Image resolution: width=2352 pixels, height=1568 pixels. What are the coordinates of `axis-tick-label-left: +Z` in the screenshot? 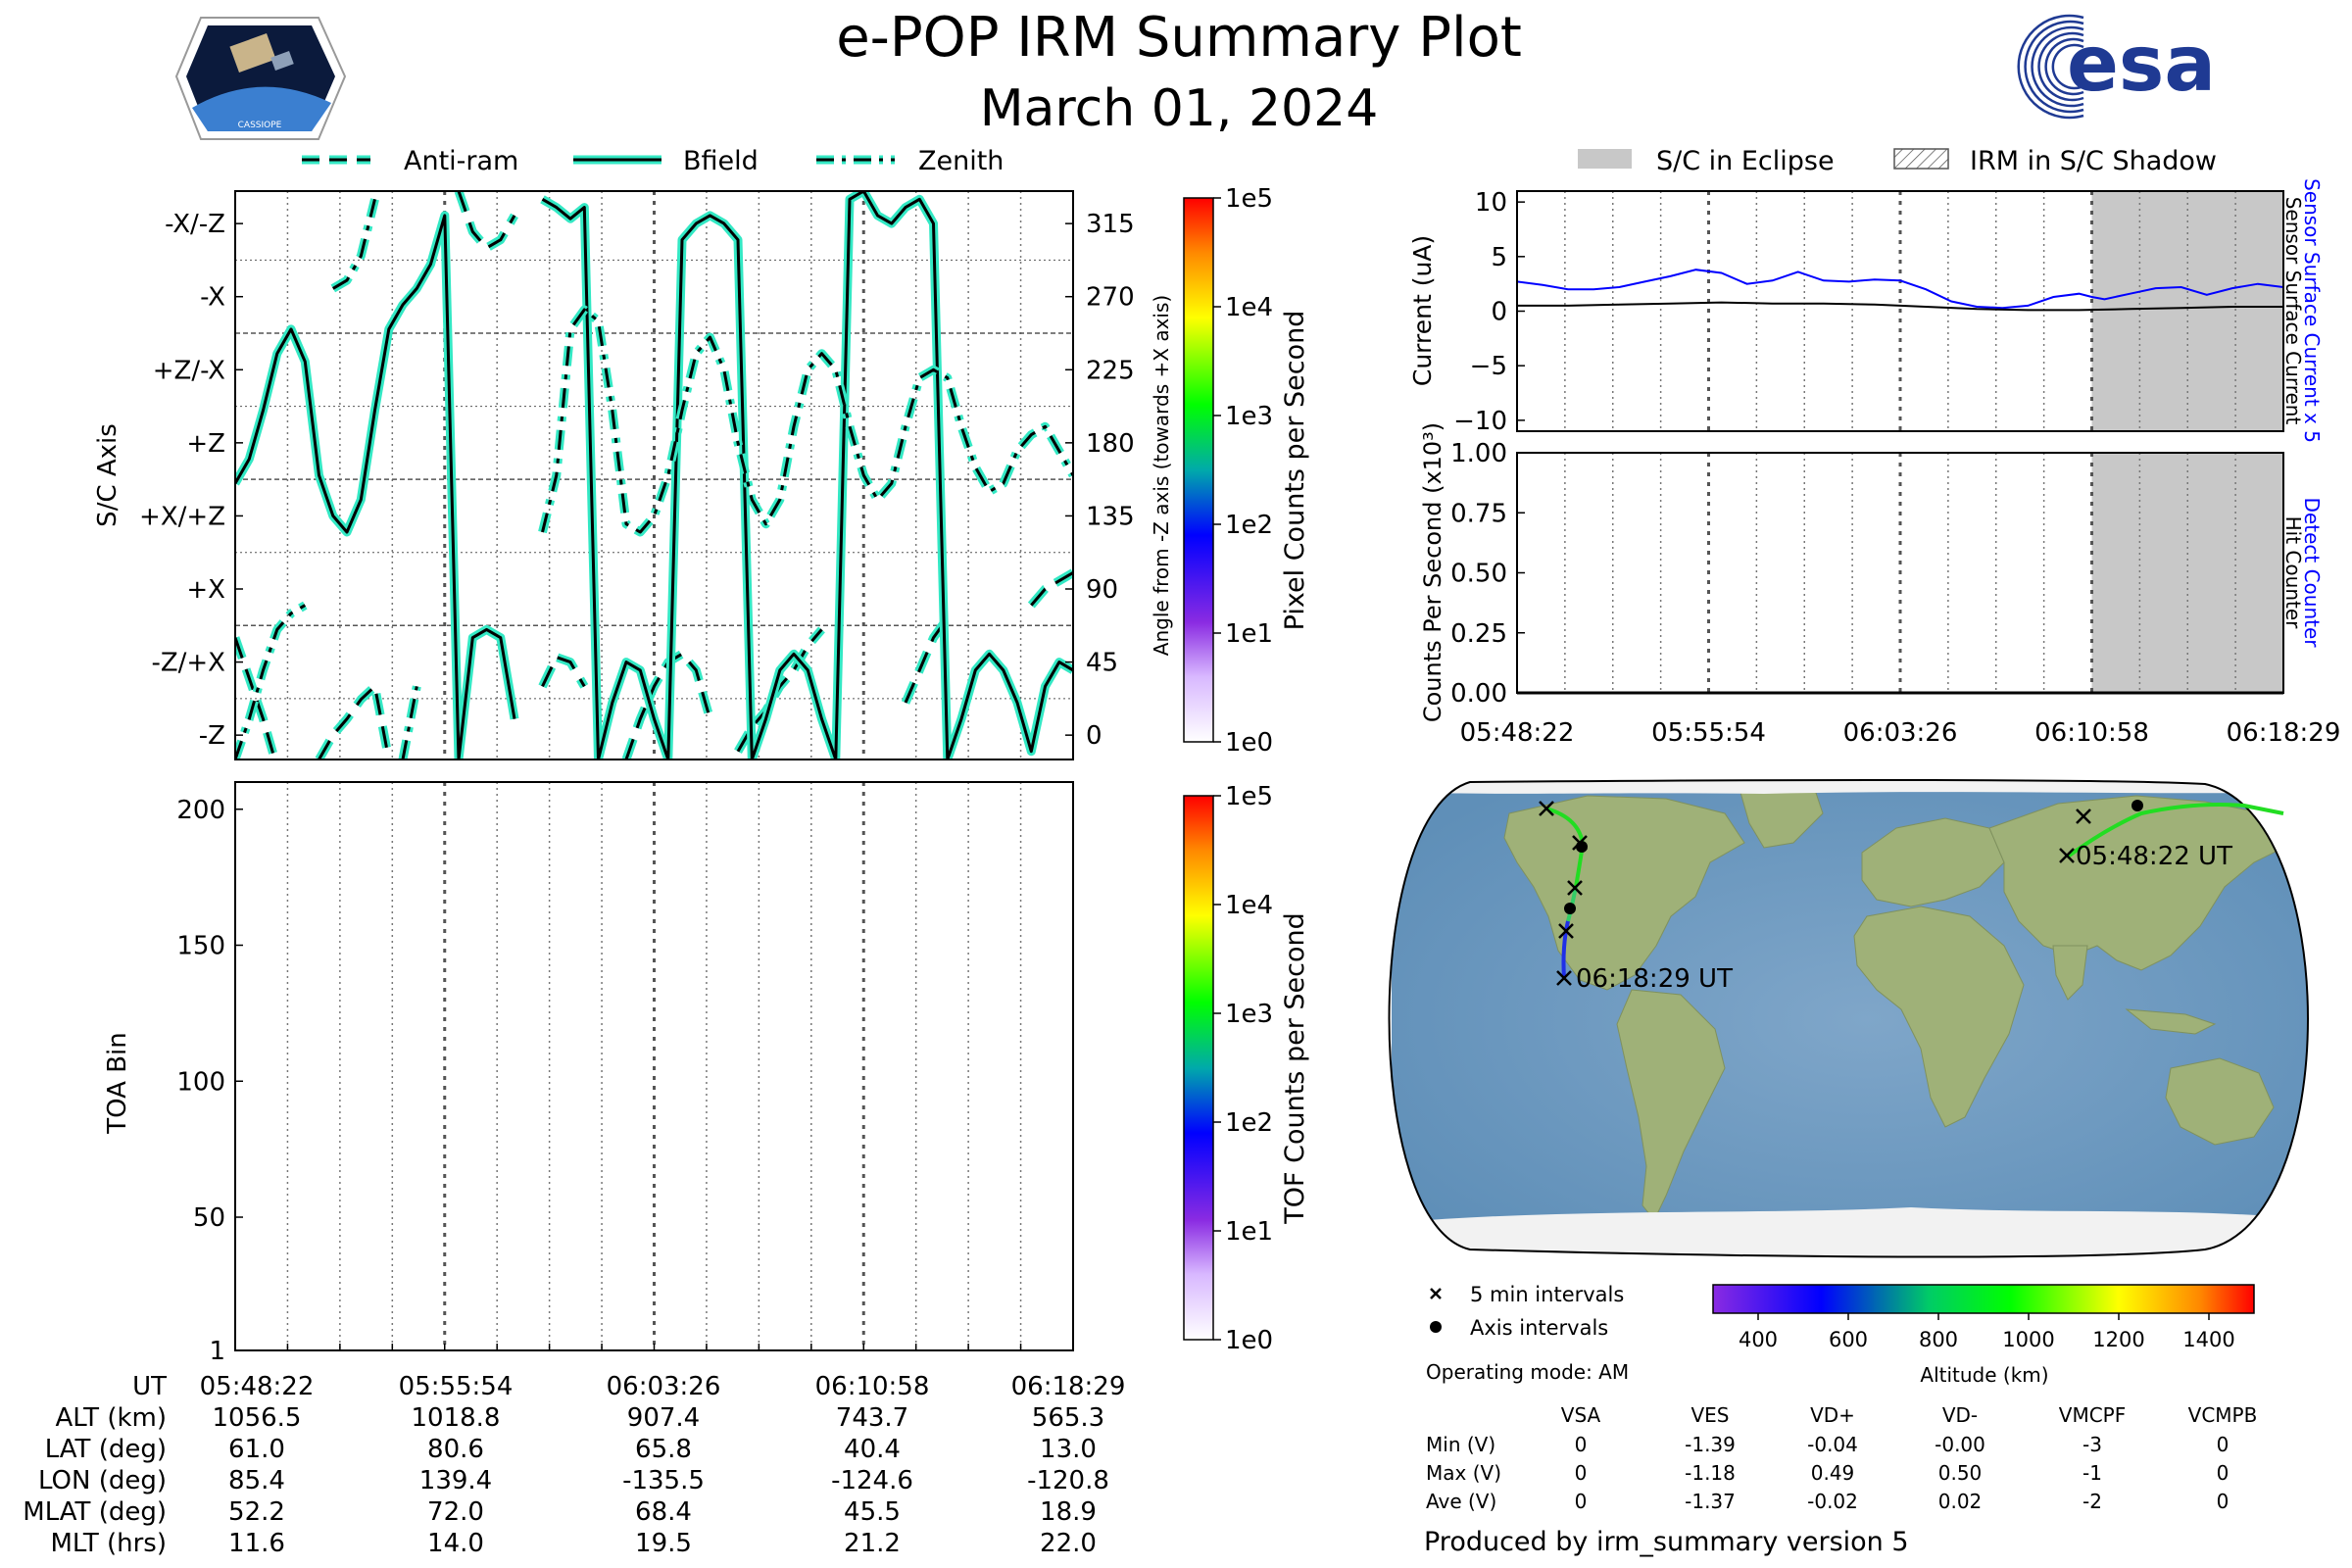 It's located at (205, 444).